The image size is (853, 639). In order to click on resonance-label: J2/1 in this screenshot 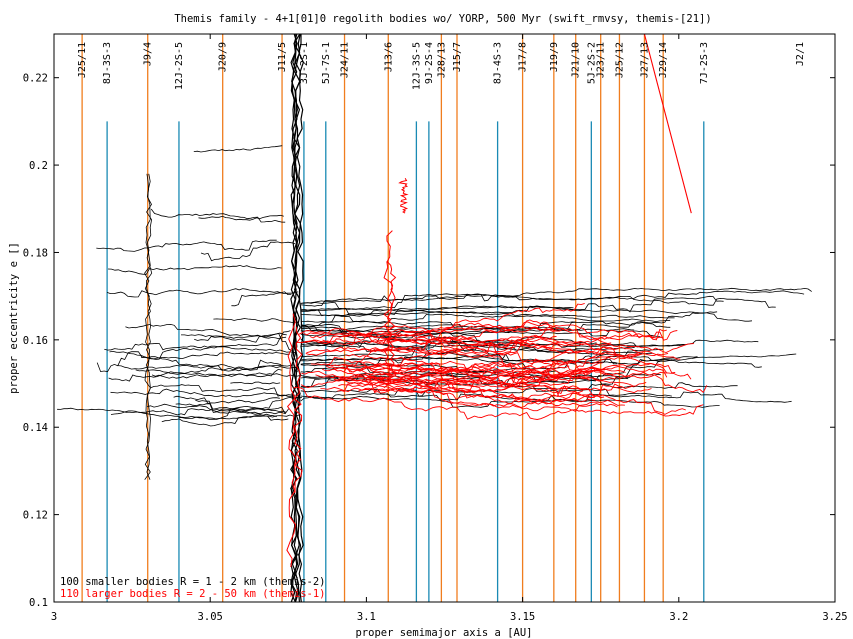, I will do `click(800, 54)`.